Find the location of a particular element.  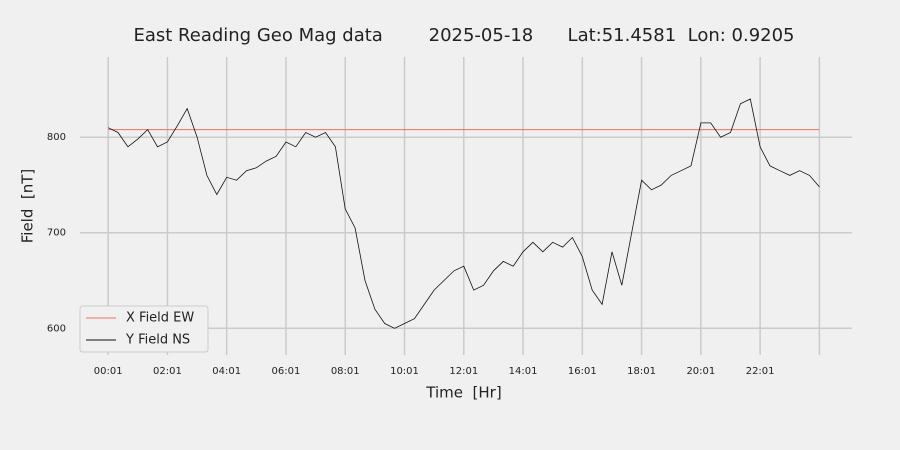

x-tick-label: 02:01 is located at coordinates (167, 371).